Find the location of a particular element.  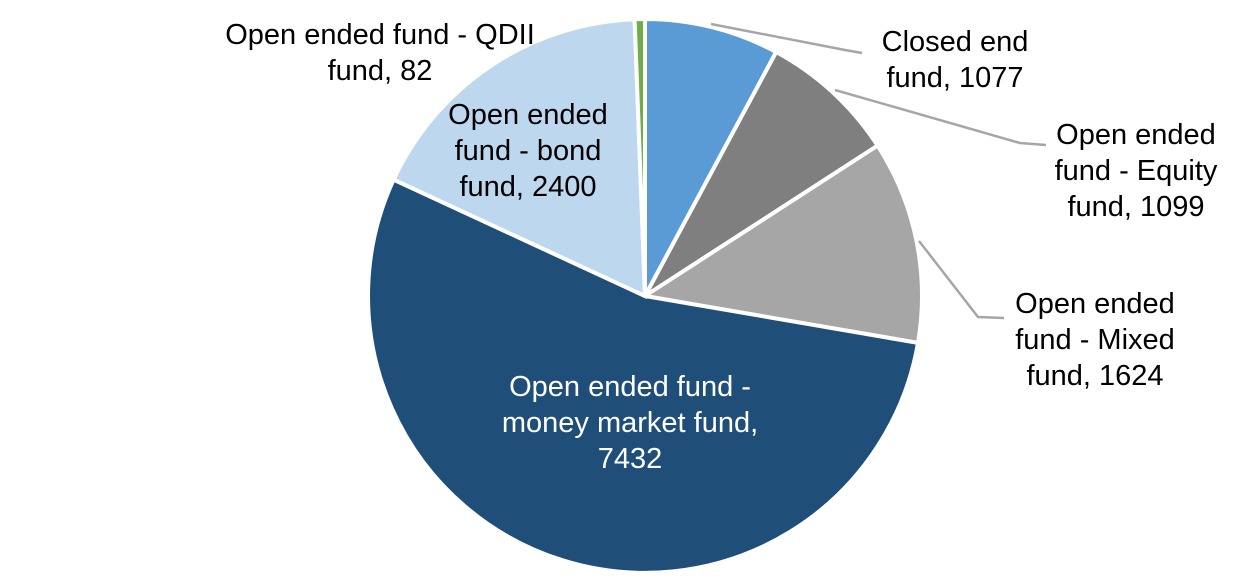

leader-line-closed-end-fund is located at coordinates (786, 38).